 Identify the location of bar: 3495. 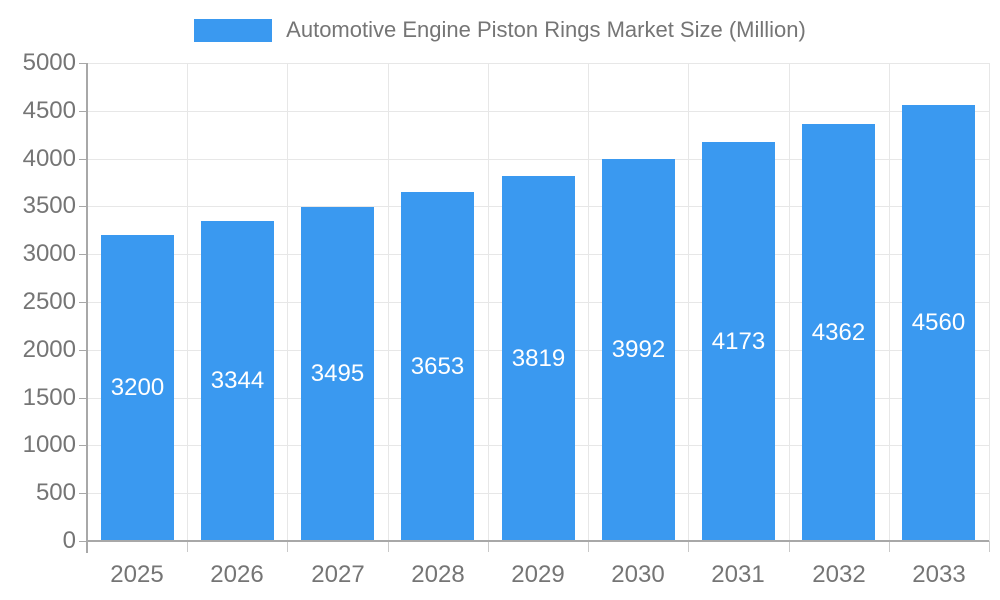
(337, 374).